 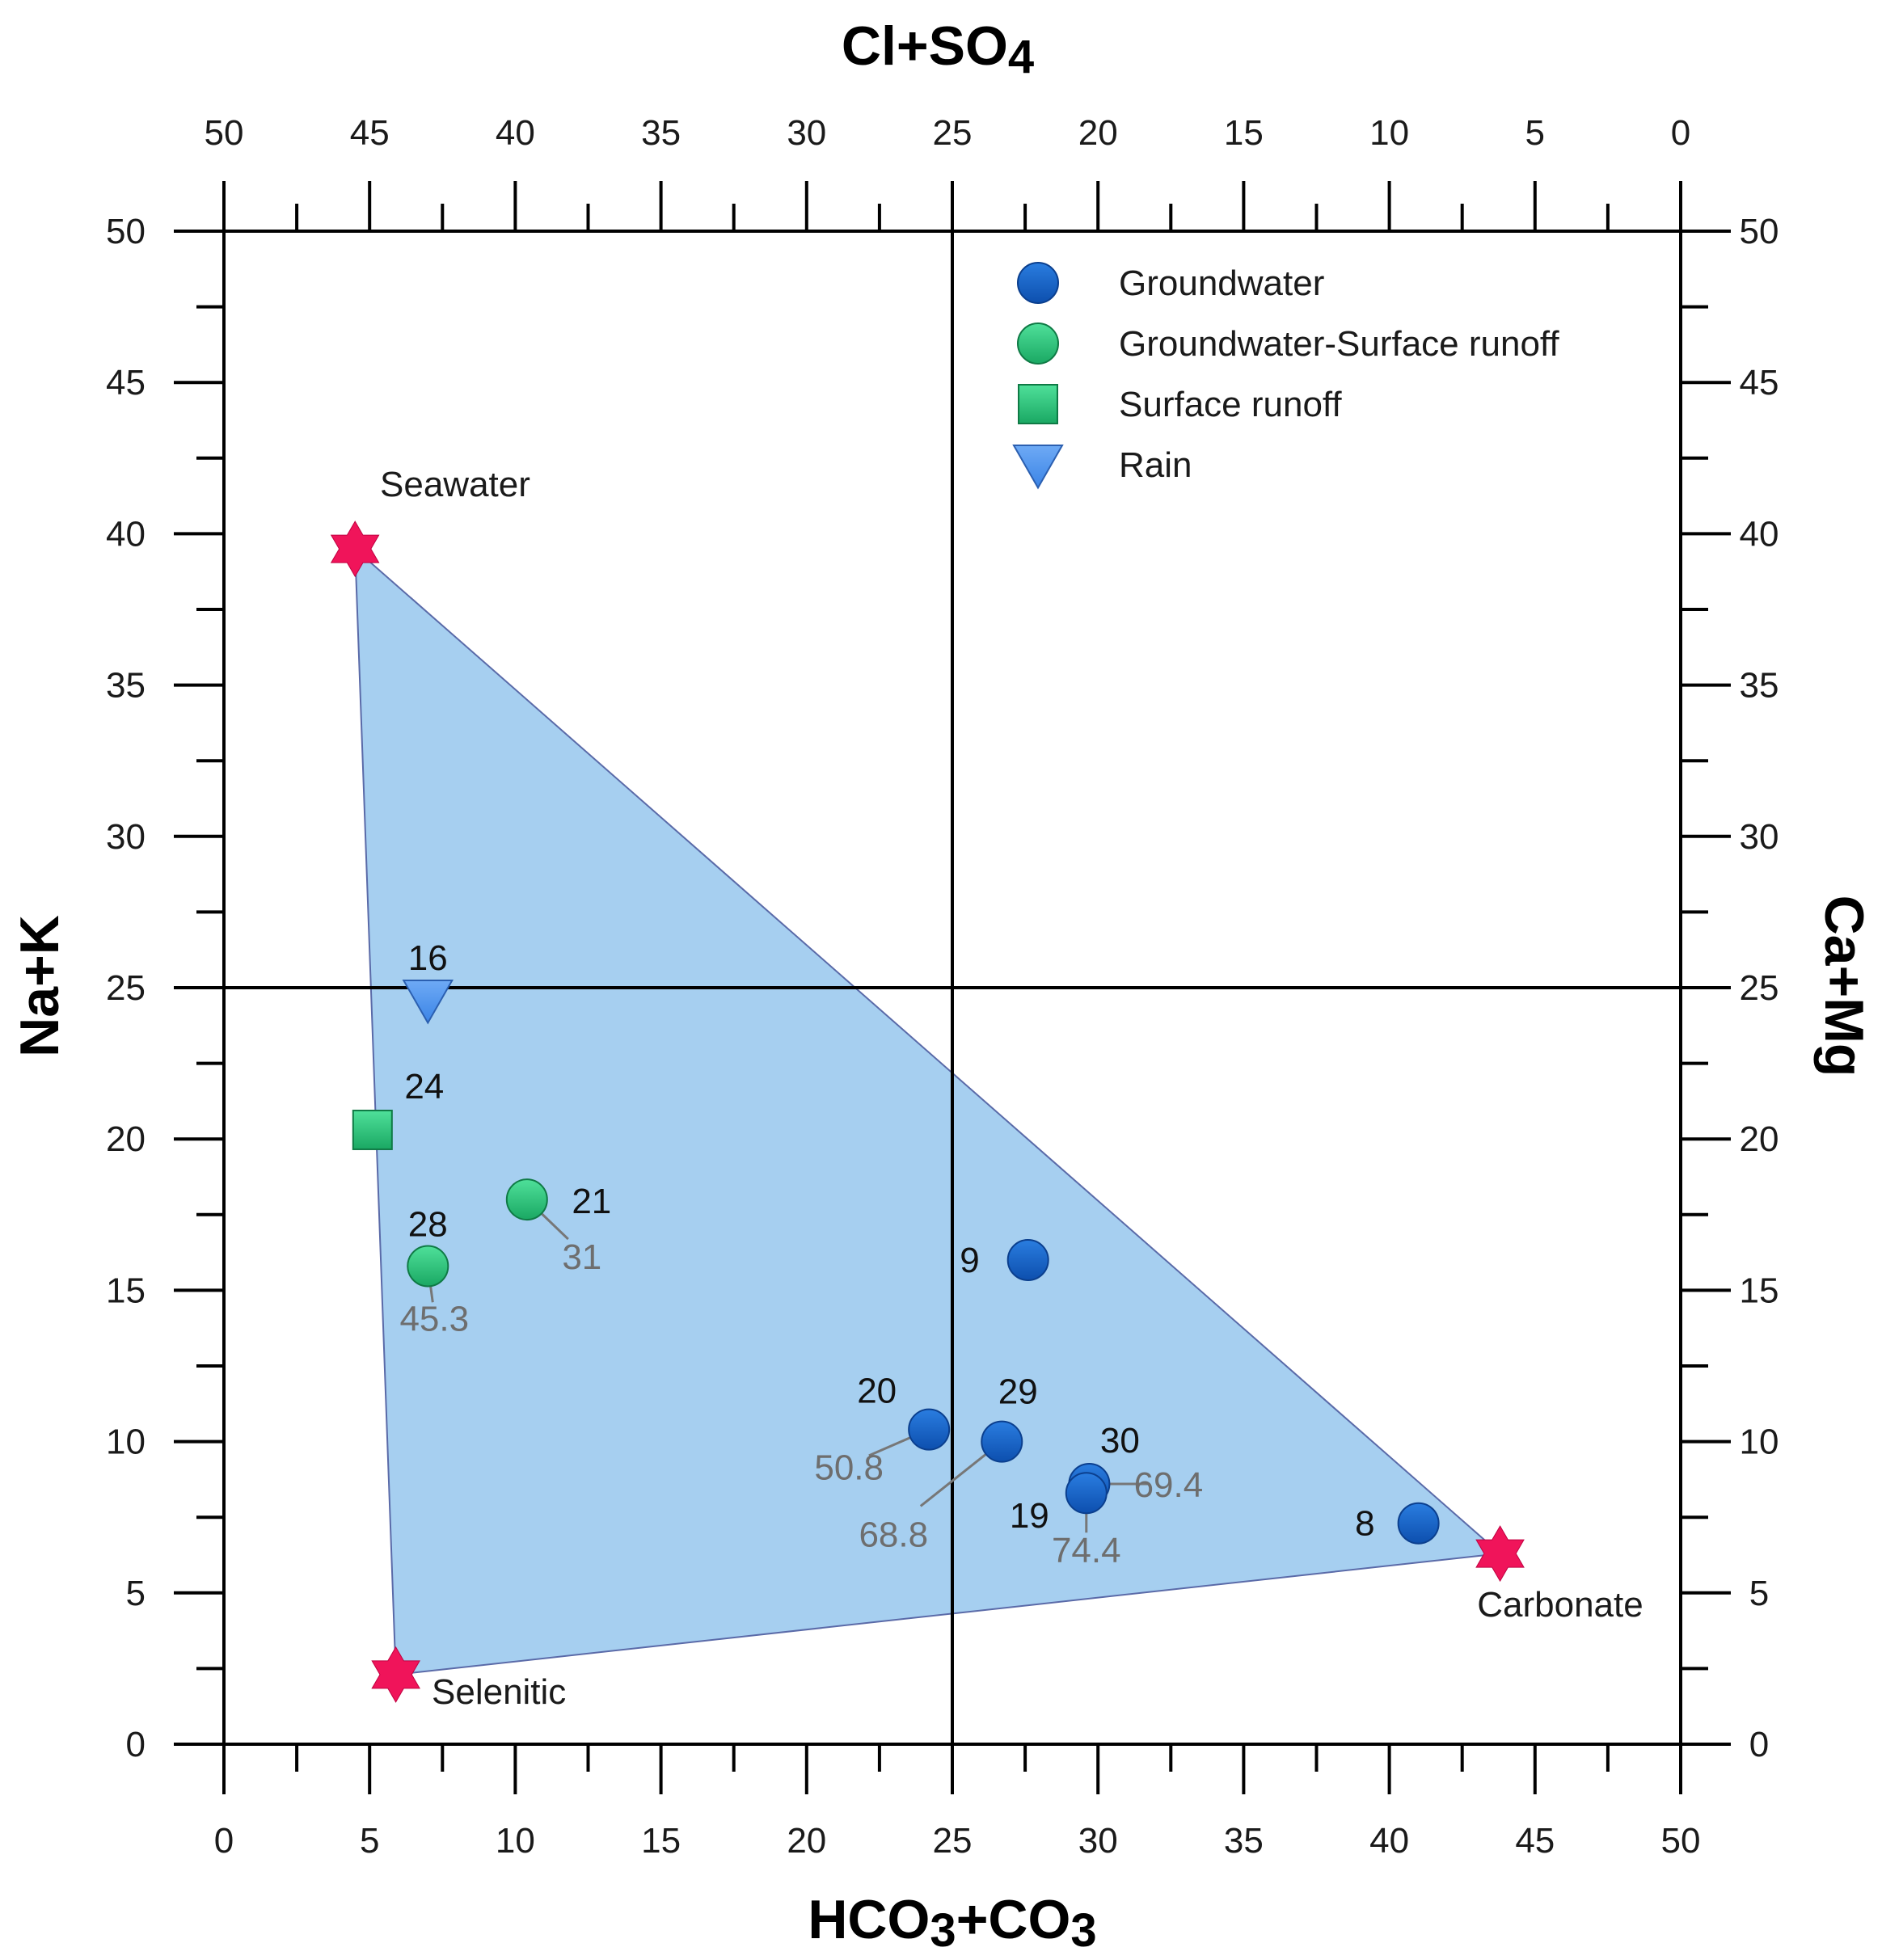 What do you see at coordinates (1681, 1841) in the screenshot?
I see `tick-label-bottom: 50` at bounding box center [1681, 1841].